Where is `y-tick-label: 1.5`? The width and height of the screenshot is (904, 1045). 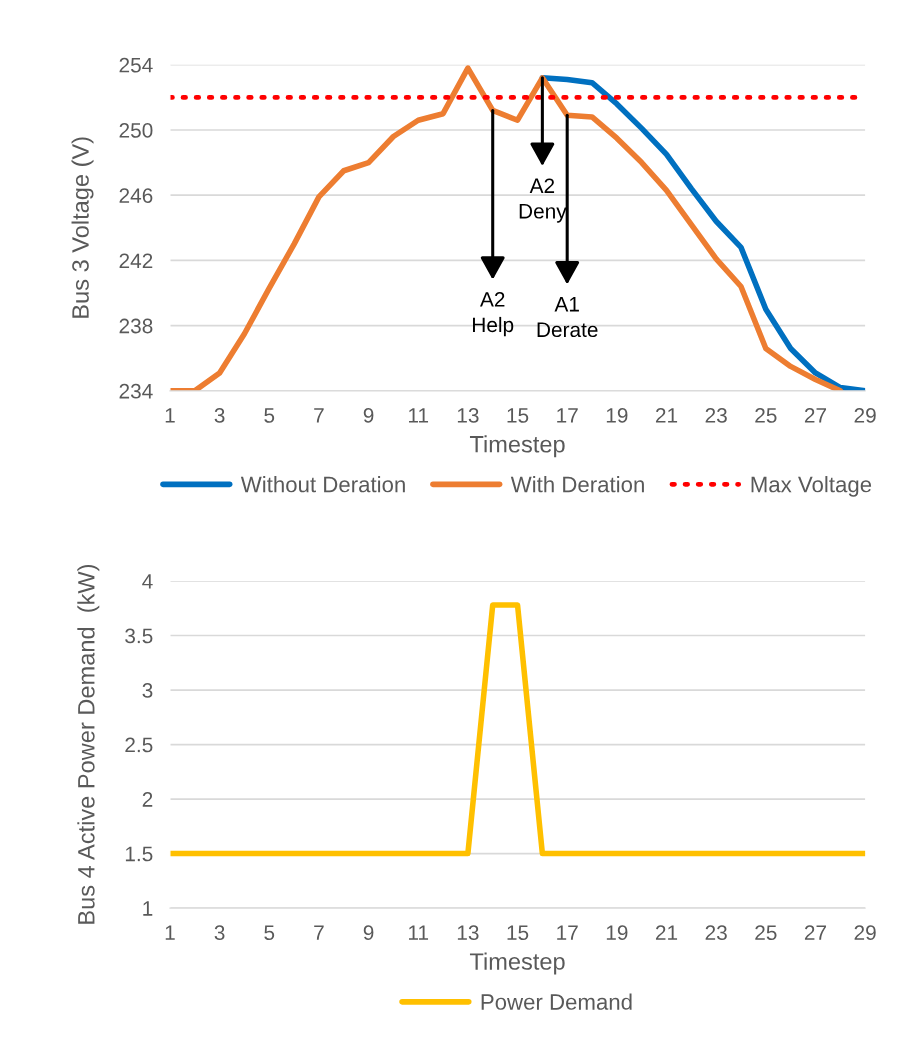
y-tick-label: 1.5 is located at coordinates (139, 854).